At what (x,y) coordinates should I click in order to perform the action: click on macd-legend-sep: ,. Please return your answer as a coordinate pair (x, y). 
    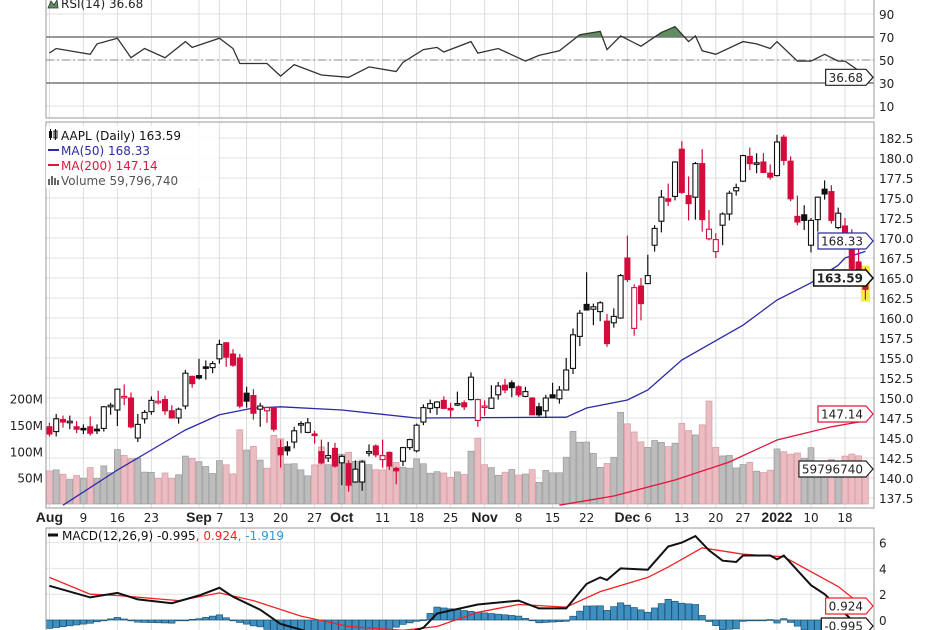
    Looking at the image, I should click on (198, 536).